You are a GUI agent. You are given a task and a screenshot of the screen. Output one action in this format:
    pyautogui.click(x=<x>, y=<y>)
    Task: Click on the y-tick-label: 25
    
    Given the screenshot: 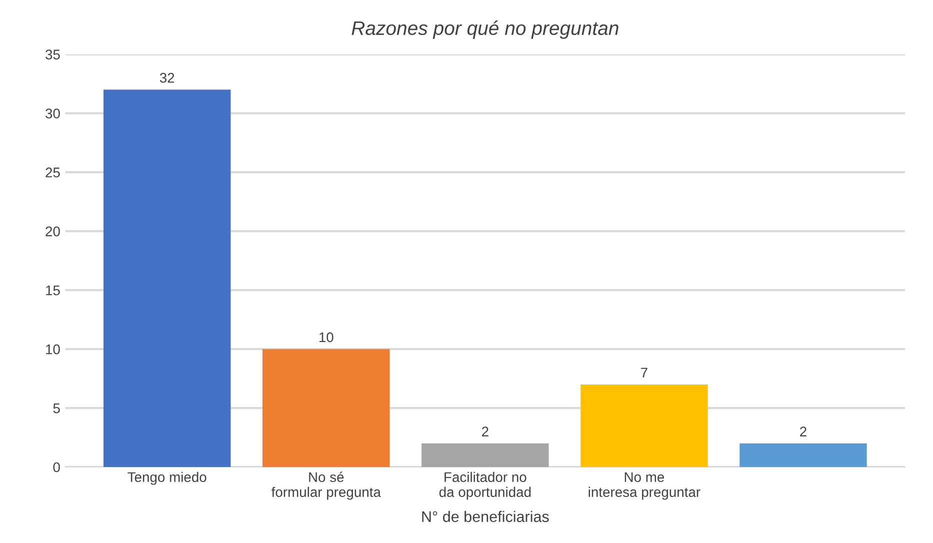 What is the action you would take?
    pyautogui.click(x=53, y=173)
    